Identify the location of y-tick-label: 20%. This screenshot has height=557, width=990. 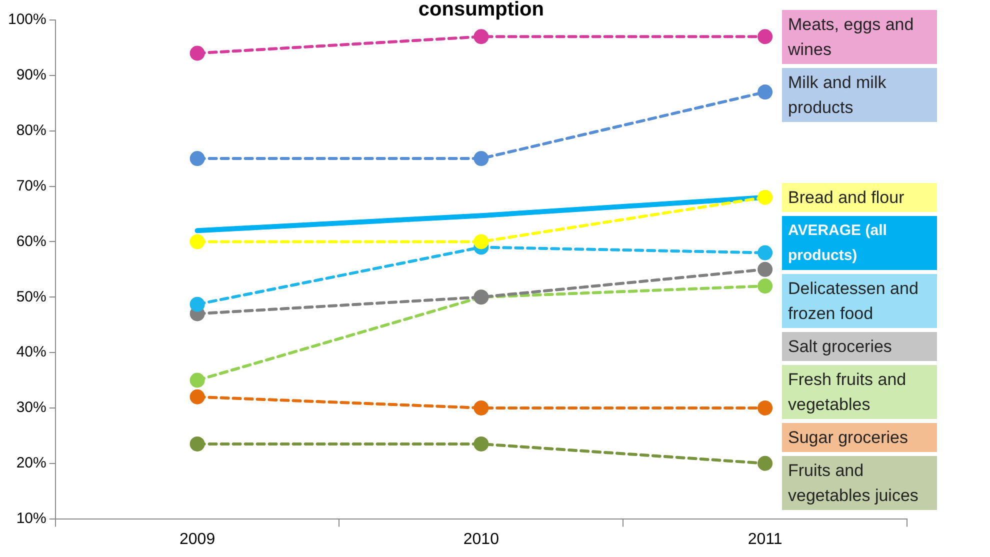
(31, 463).